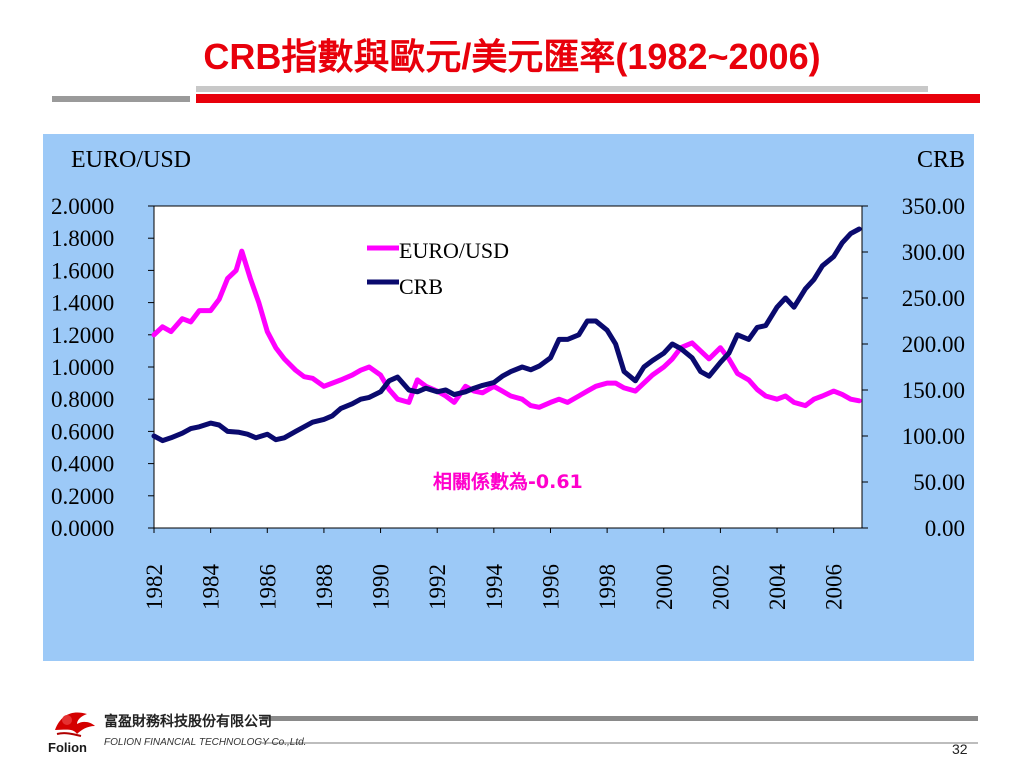  I want to click on left-tick-label: 0.2000, so click(82, 496).